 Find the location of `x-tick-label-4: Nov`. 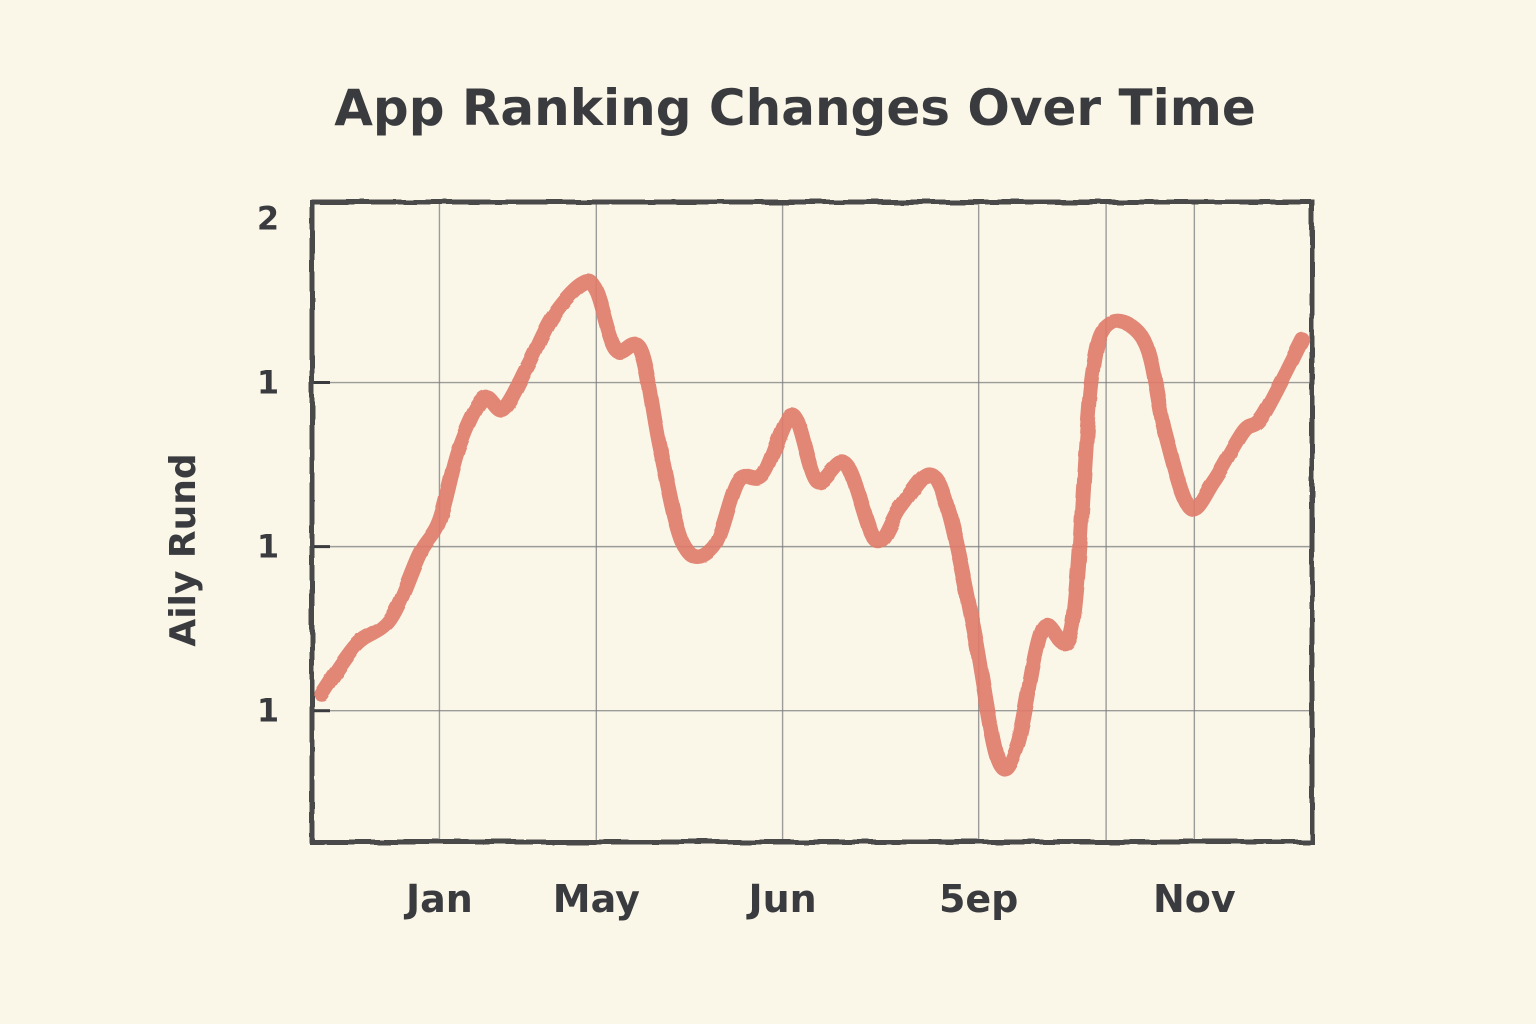

x-tick-label-4: Nov is located at coordinates (1194, 899).